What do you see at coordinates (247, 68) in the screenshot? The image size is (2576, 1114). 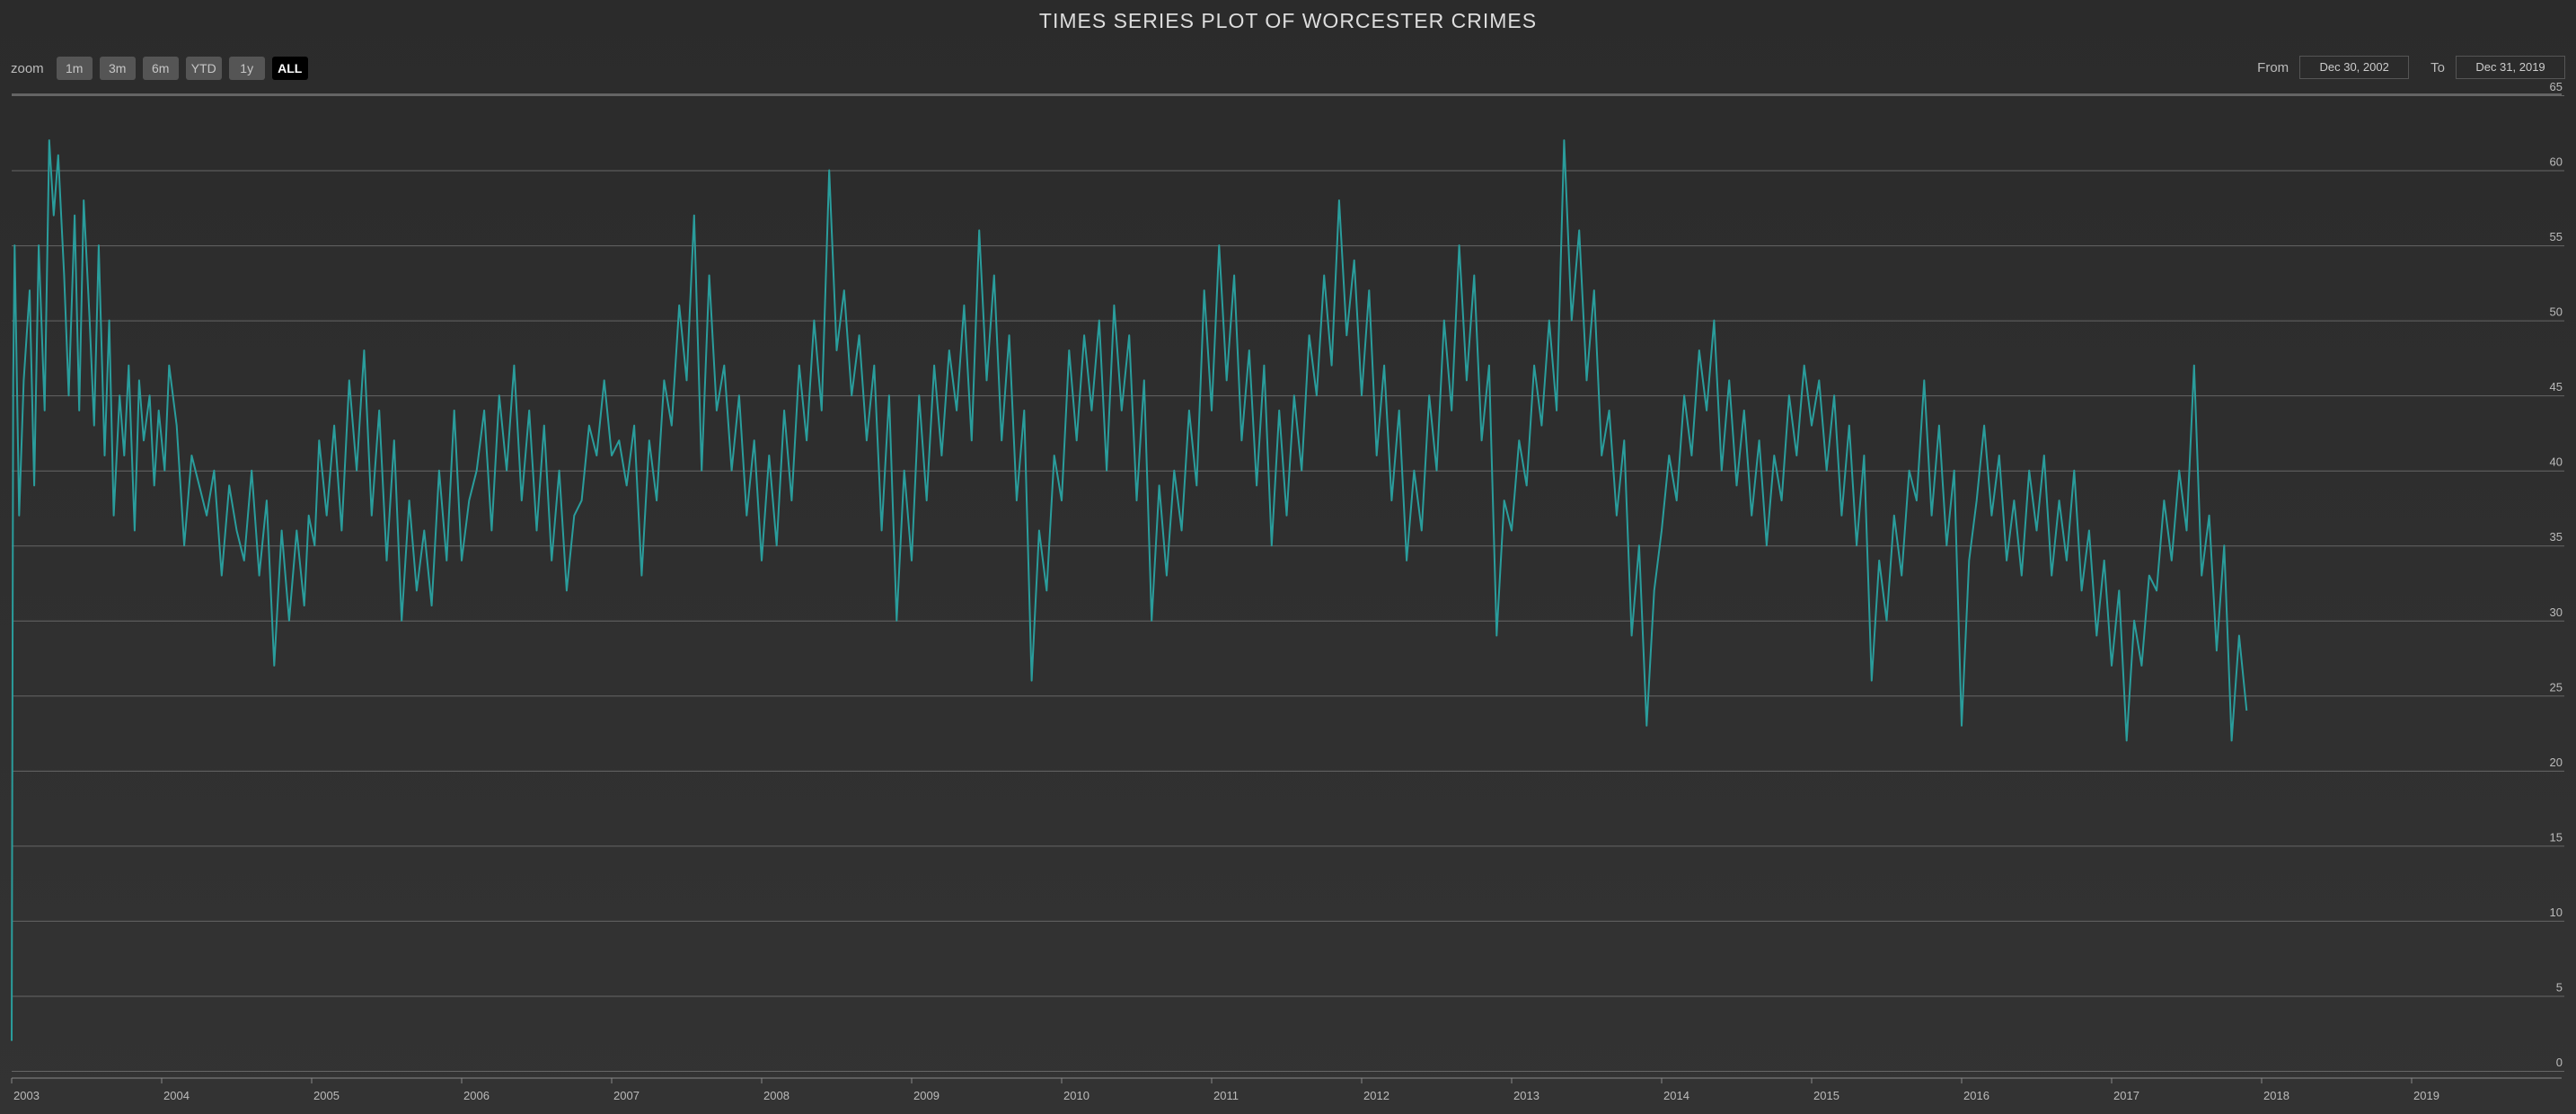 I see `zoom-1y-button: 1y` at bounding box center [247, 68].